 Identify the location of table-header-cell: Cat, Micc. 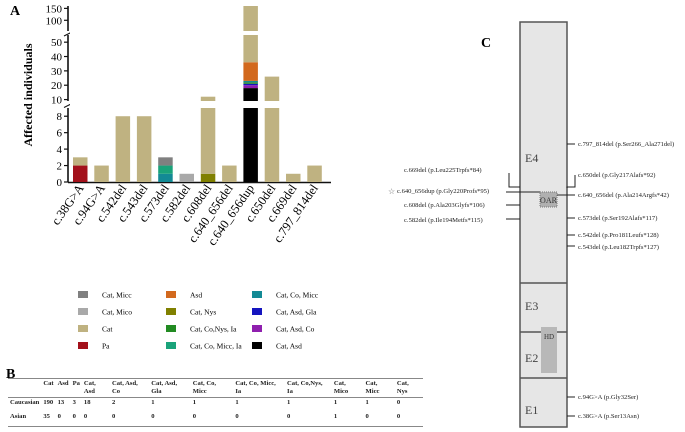
(379, 388).